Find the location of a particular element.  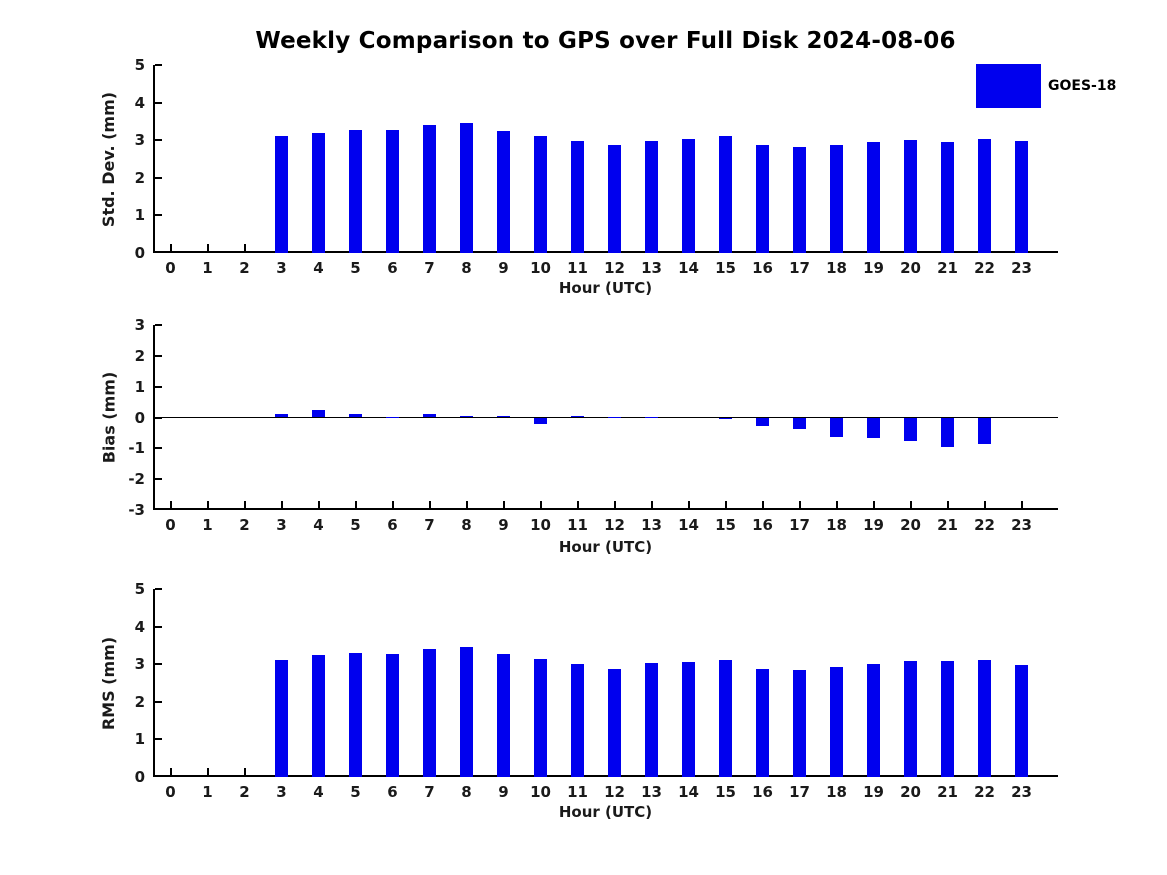

rms-xtick-label-12: 12 is located at coordinates (614, 792).